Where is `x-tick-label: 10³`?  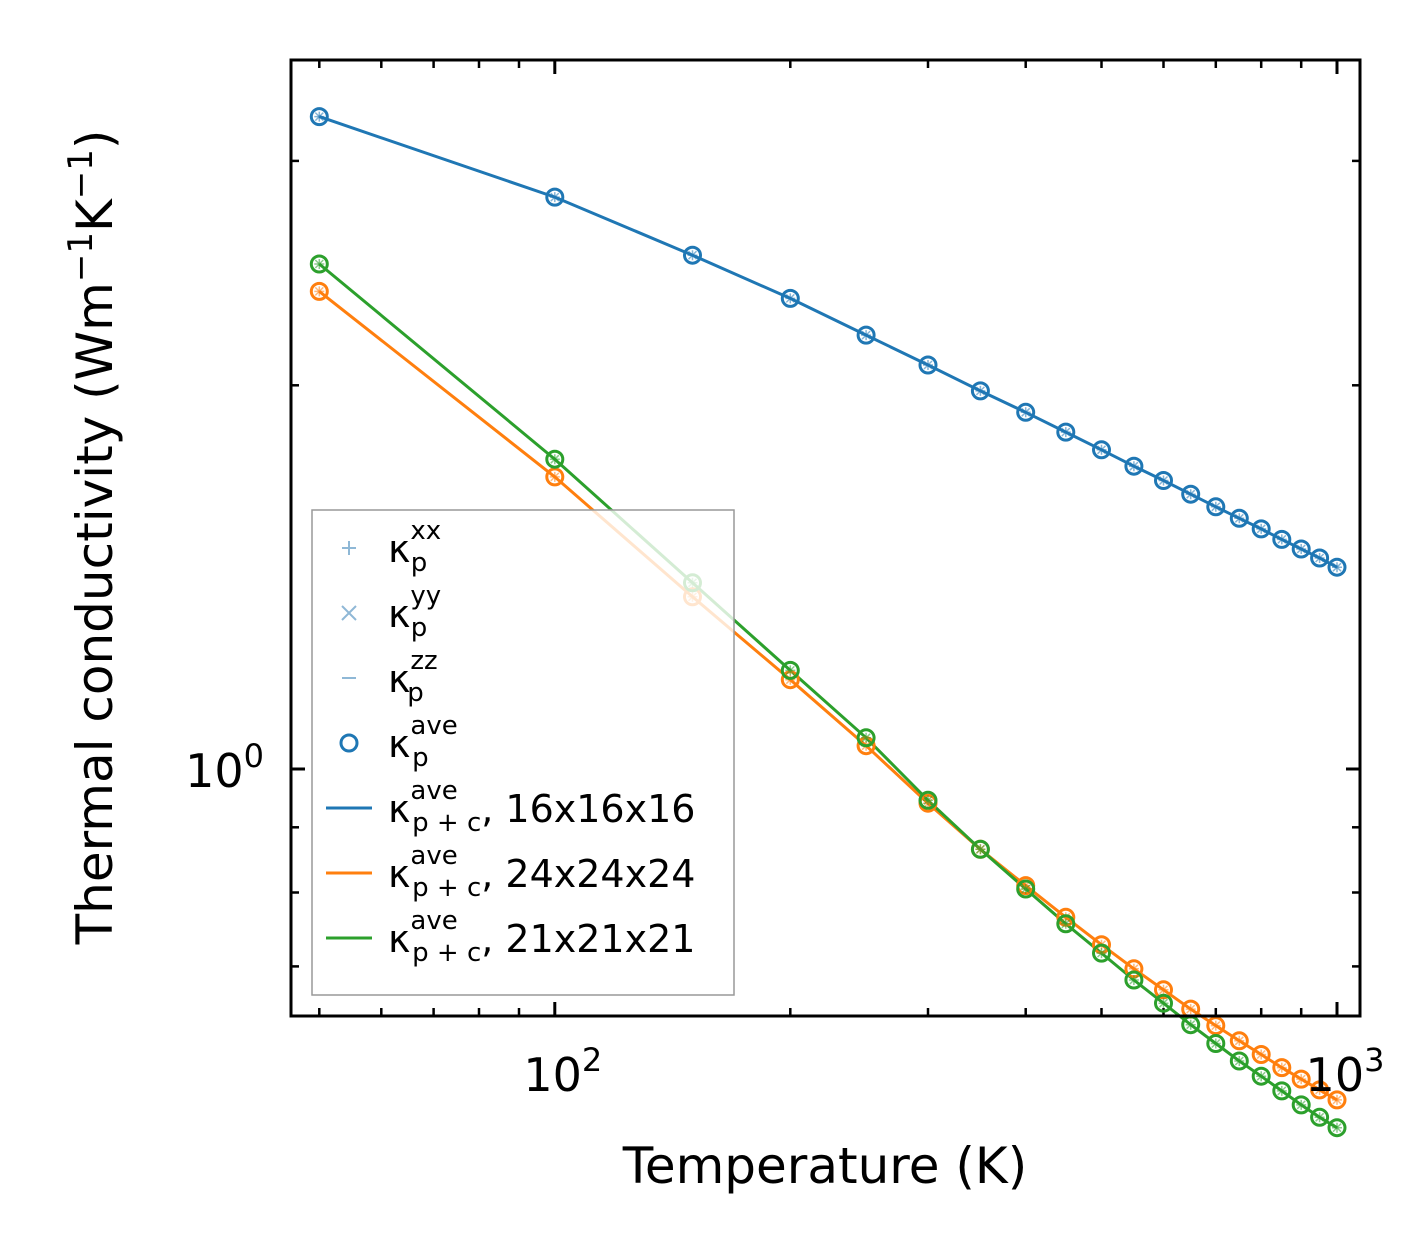 x-tick-label: 10³ is located at coordinates (1345, 1071).